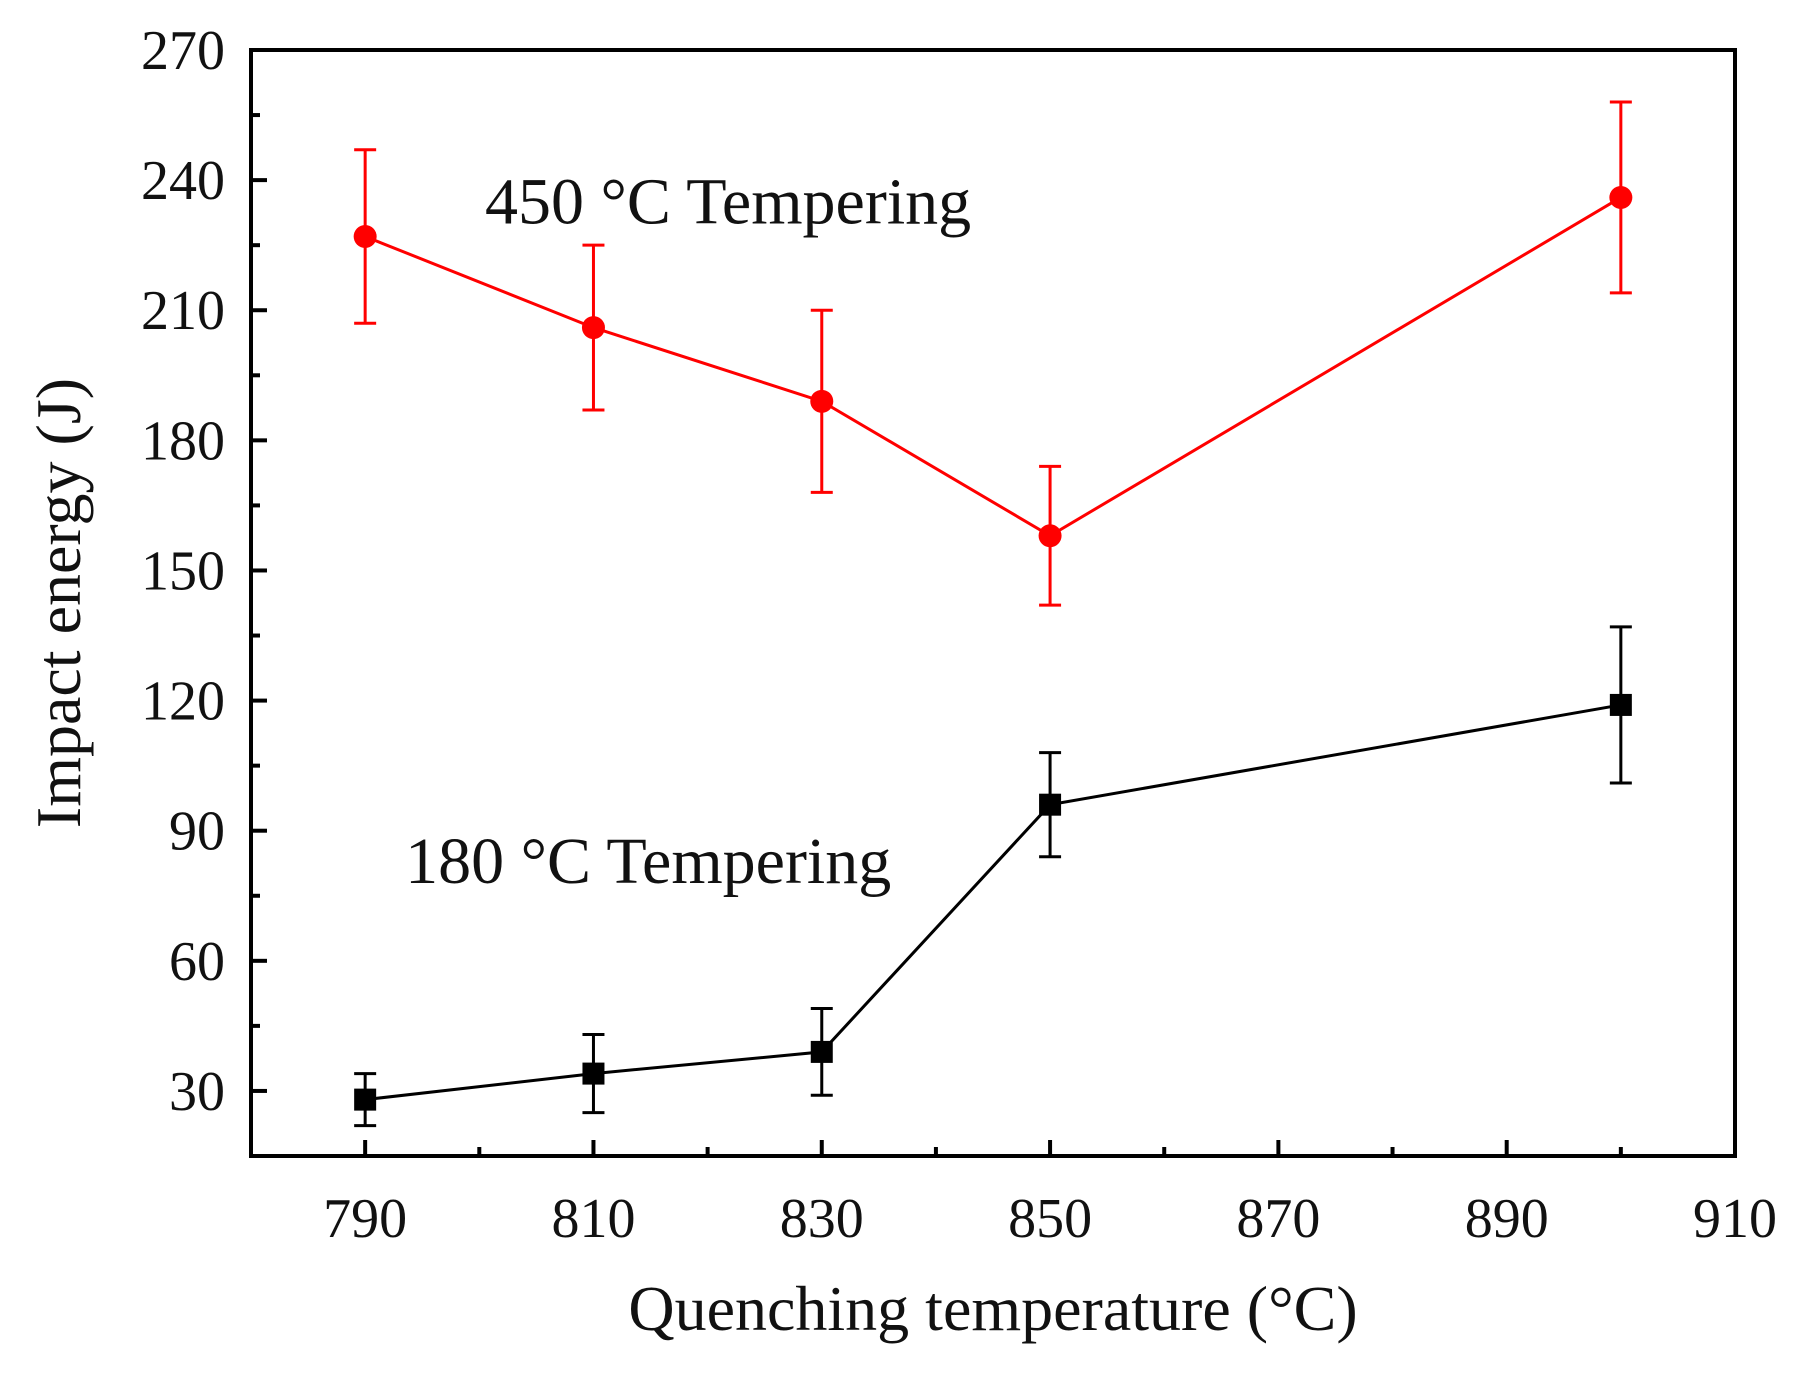 The width and height of the screenshot is (1797, 1384). Describe the element at coordinates (365, 1219) in the screenshot. I see `x-tick-label: 790` at that location.